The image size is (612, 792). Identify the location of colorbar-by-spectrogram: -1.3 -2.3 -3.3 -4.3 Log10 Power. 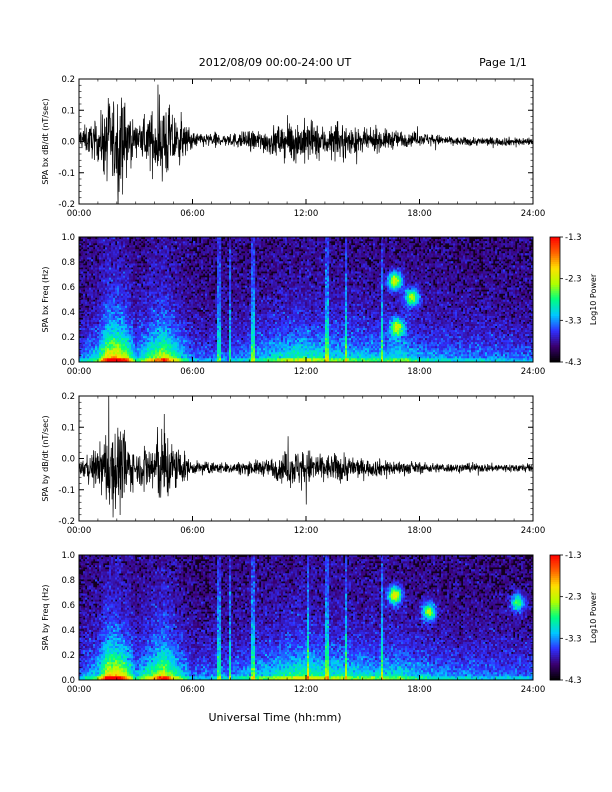
(573, 618).